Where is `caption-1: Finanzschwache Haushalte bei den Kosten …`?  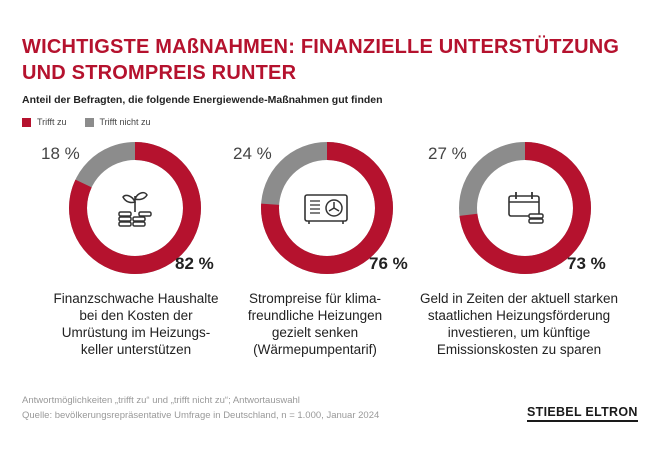 caption-1: Finanzschwache Haushalte bei den Kosten … is located at coordinates (136, 324).